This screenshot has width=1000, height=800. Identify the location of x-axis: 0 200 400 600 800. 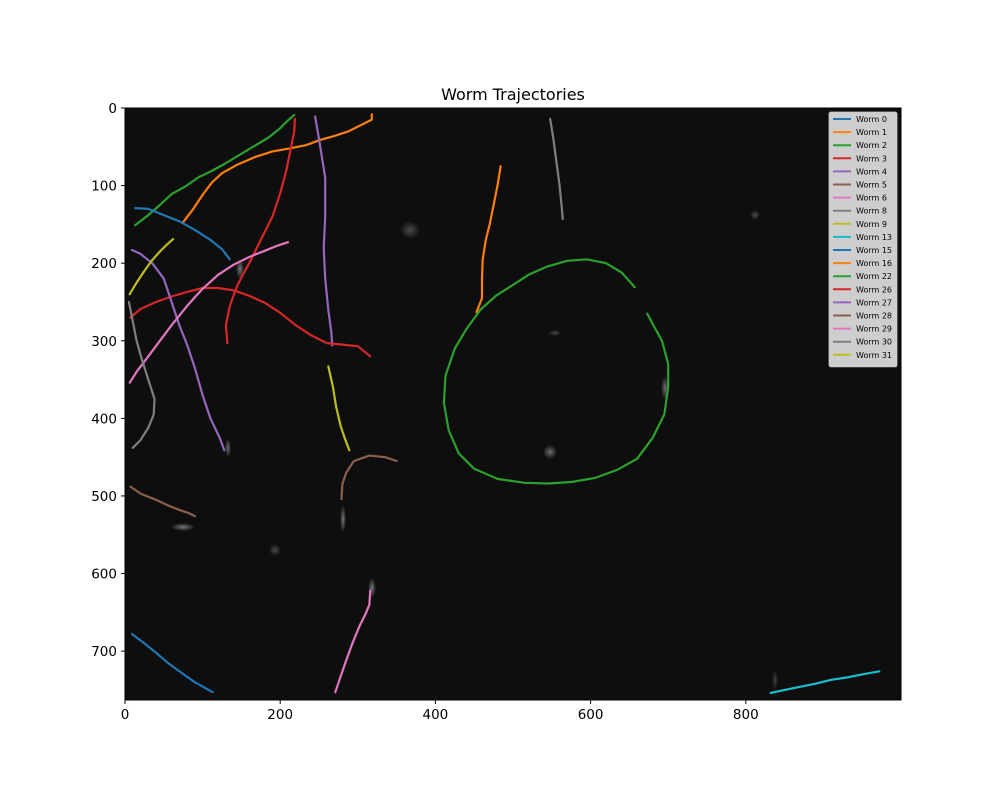
(440, 711).